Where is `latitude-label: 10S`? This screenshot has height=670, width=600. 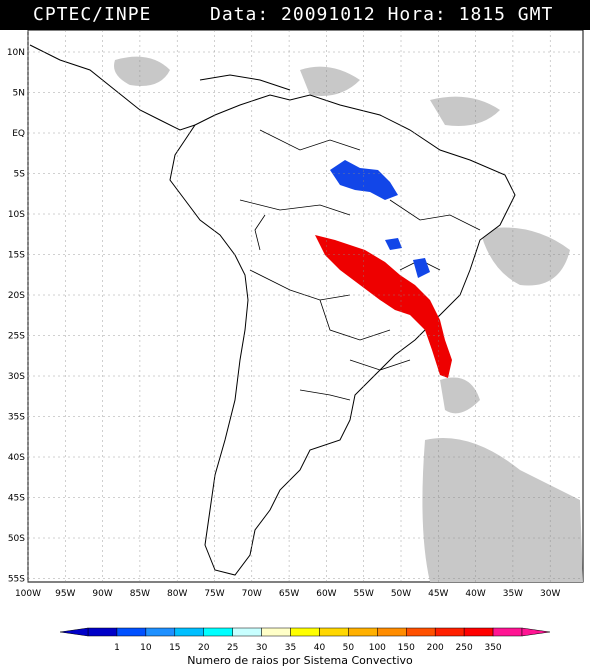 latitude-label: 10S is located at coordinates (16, 215).